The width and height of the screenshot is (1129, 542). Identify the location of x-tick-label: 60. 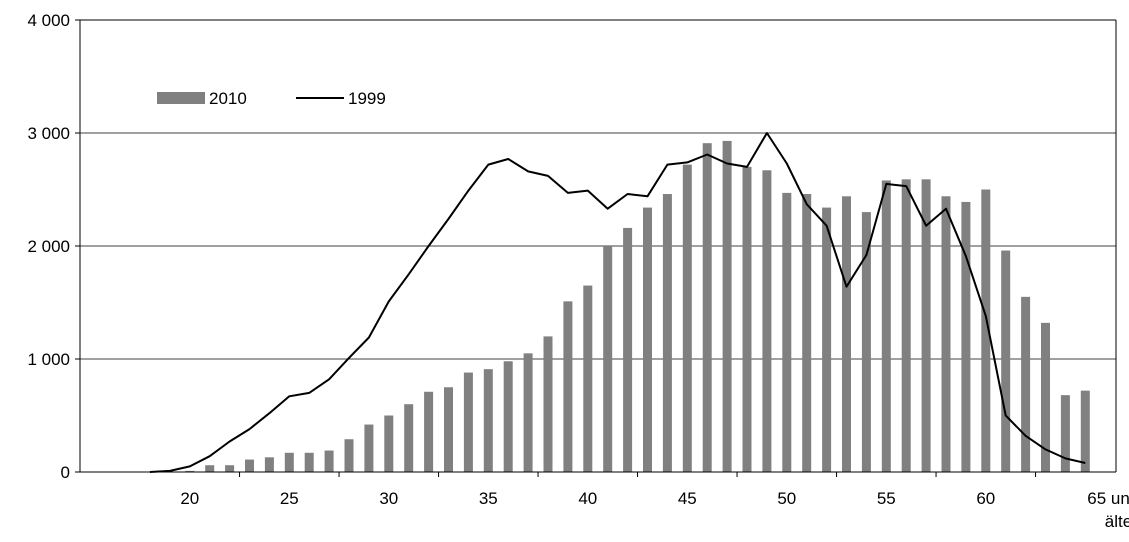
(985, 498).